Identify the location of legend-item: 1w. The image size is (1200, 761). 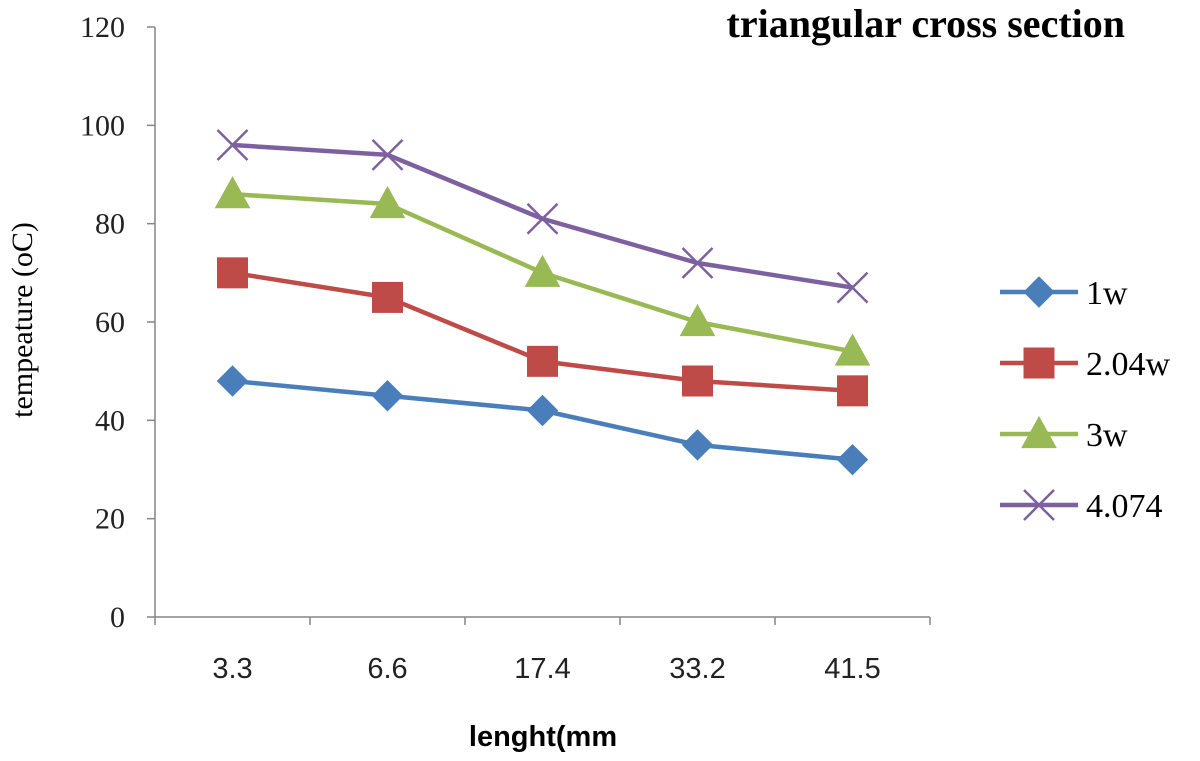
(1064, 293).